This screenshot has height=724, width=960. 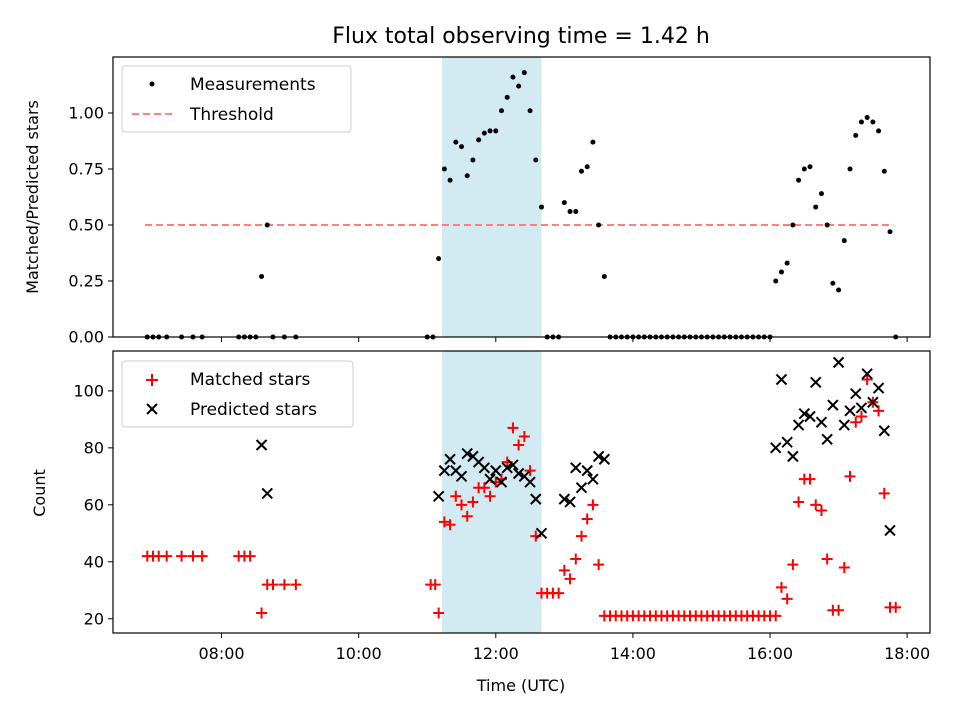 What do you see at coordinates (564, 648) in the screenshot?
I see `bottom-x-ticks: 08:00 10:00 12:00 14:00 16:00 18:00` at bounding box center [564, 648].